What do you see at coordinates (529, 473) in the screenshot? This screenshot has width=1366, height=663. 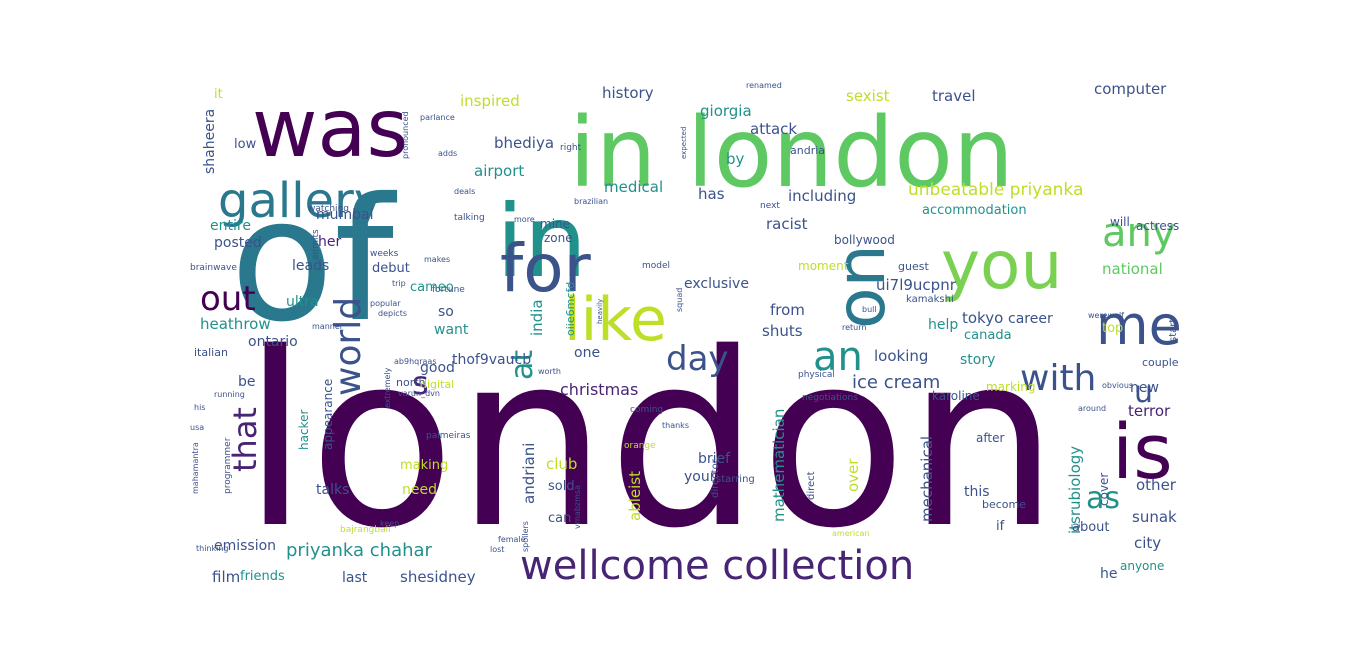 I see `word-andriani: andriani` at bounding box center [529, 473].